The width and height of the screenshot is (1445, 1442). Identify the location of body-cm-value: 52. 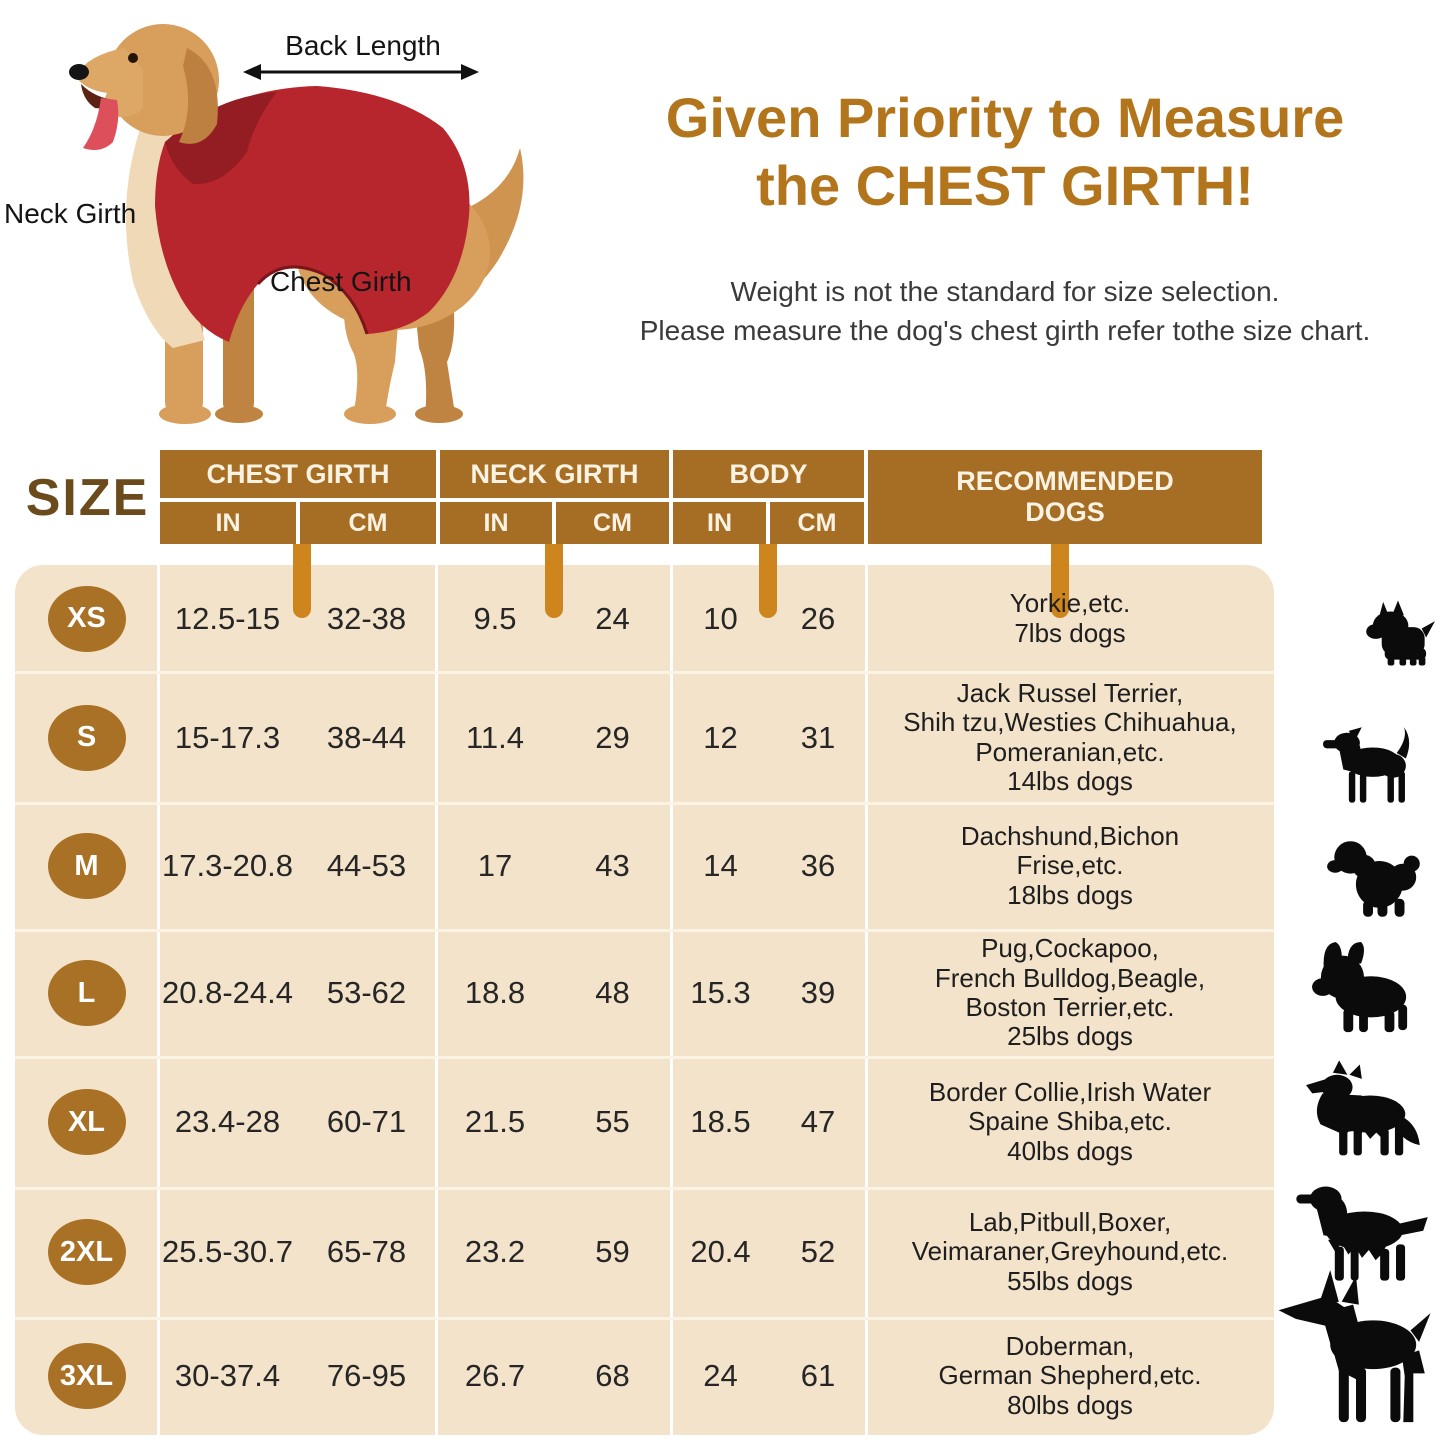
(818, 1251).